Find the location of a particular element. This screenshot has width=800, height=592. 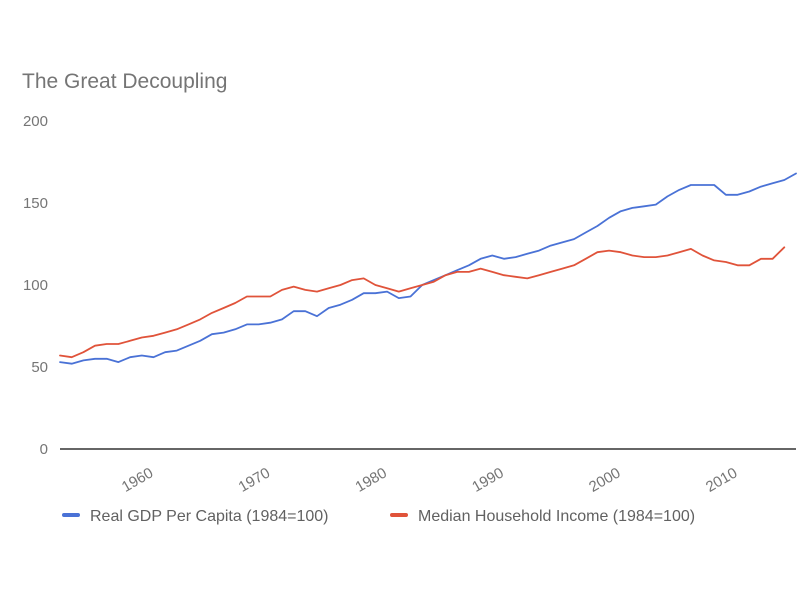

y-axis-labels: 0 50 100 150 200 is located at coordinates (35, 285).